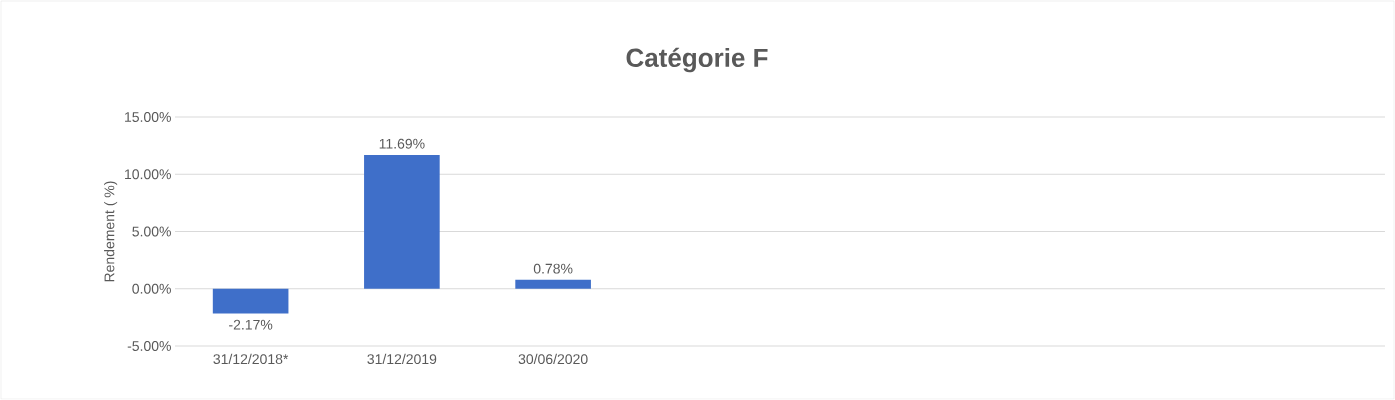 The image size is (1395, 400). I want to click on x-tick-label: 31/12/2019, so click(402, 359).